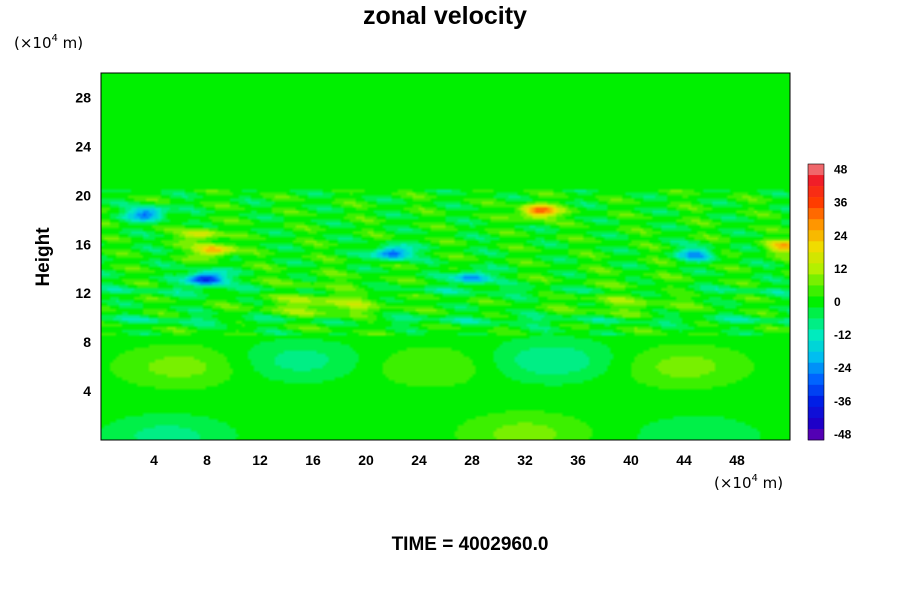 The image size is (900, 600). Describe the element at coordinates (843, 434) in the screenshot. I see `colorbar-tick-label: -48` at that location.